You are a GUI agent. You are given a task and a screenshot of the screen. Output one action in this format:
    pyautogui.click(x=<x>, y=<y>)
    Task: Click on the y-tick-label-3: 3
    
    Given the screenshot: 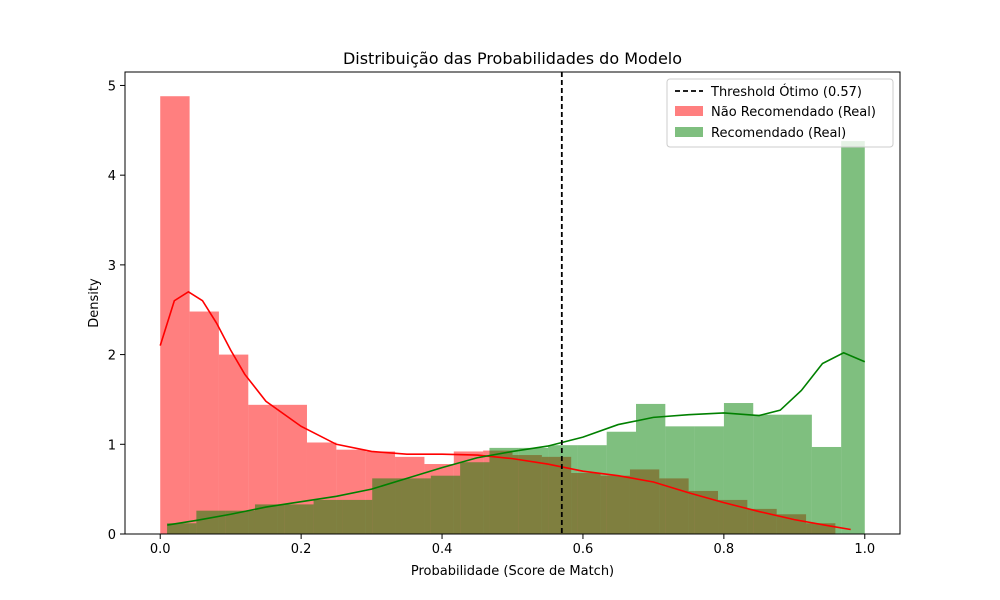 What is the action you would take?
    pyautogui.click(x=112, y=266)
    